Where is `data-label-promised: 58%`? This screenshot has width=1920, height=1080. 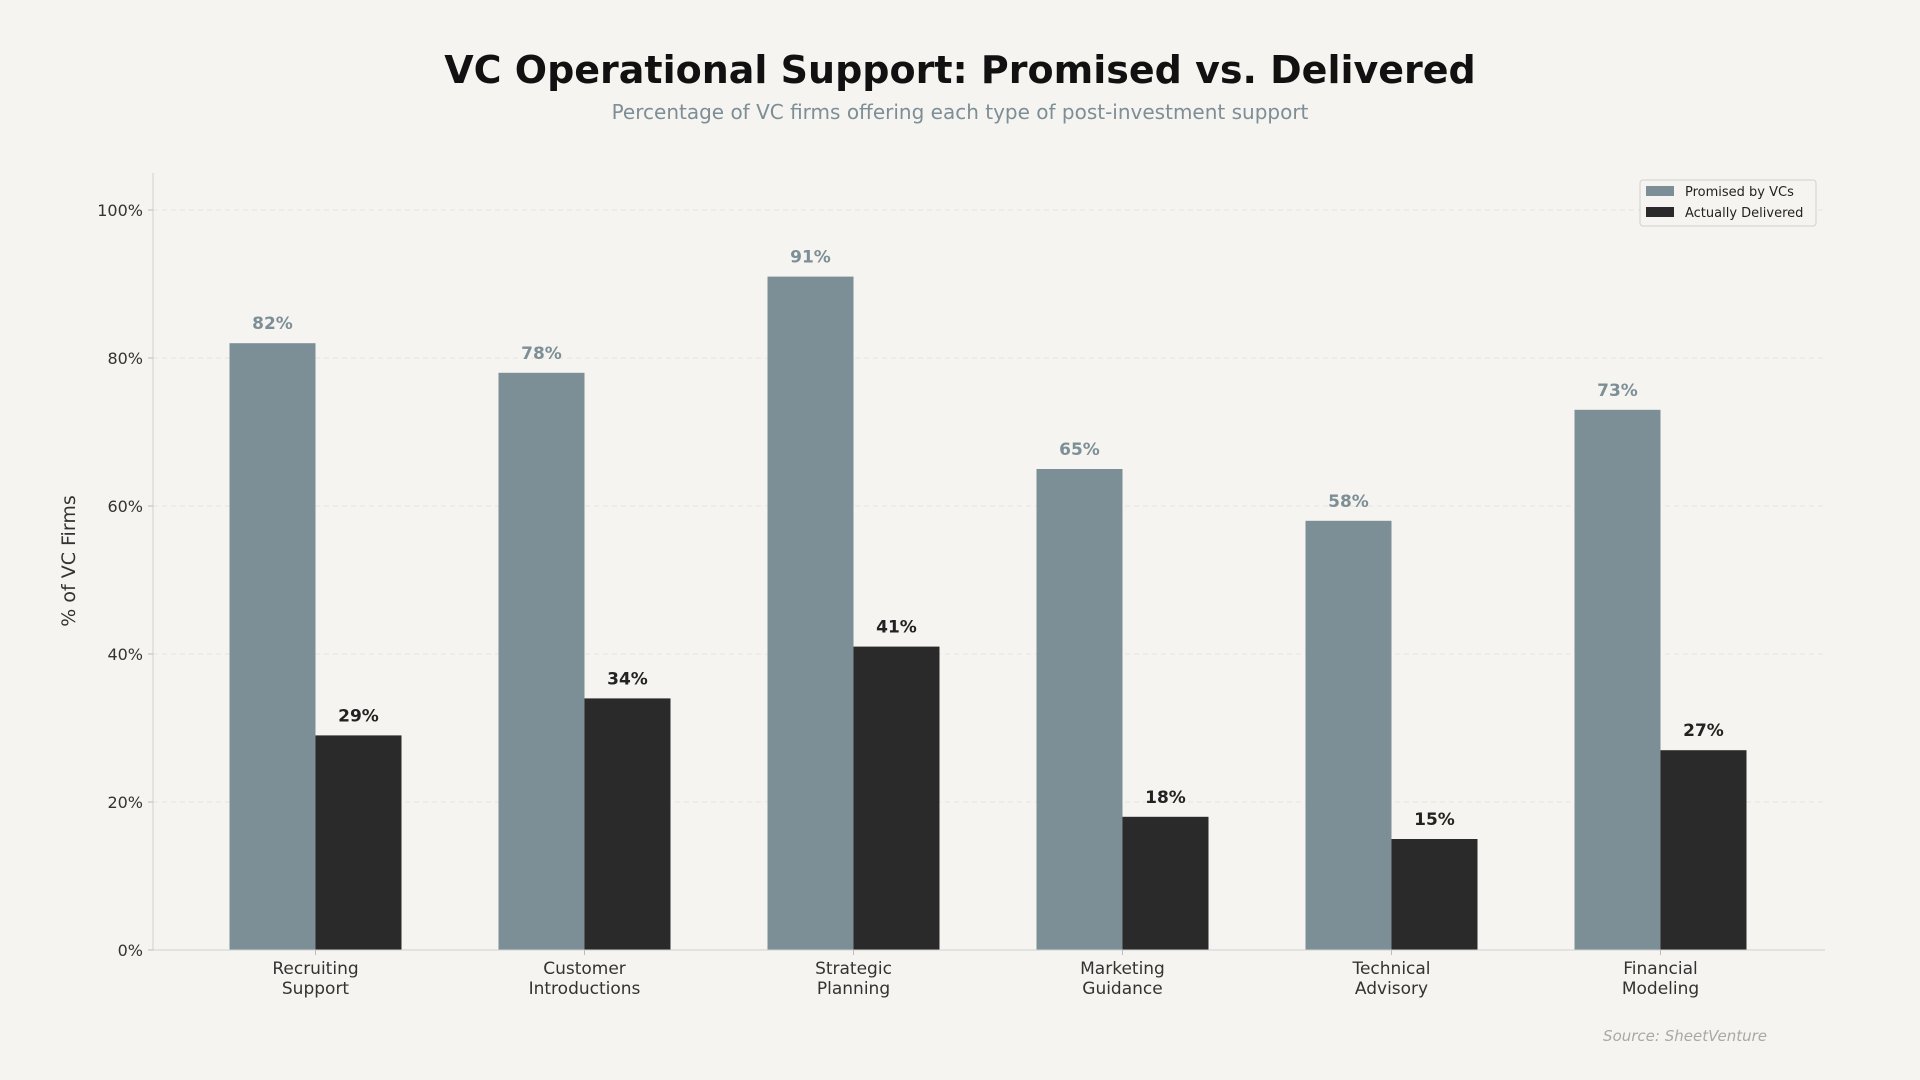 data-label-promised: 58% is located at coordinates (1348, 502).